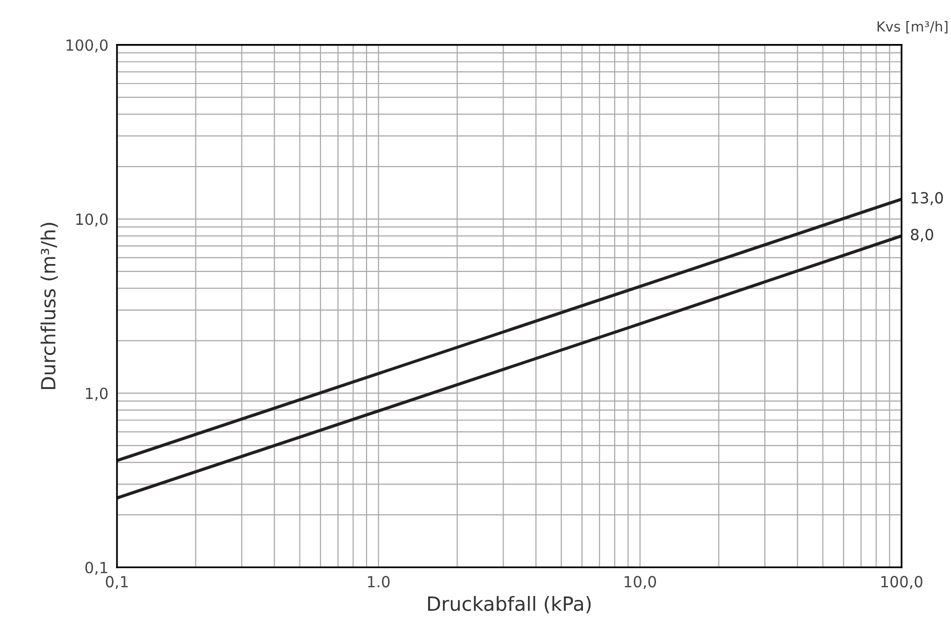 This screenshot has width=951, height=641. I want to click on x-axis-title: Druckabfall (kPa), so click(509, 605).